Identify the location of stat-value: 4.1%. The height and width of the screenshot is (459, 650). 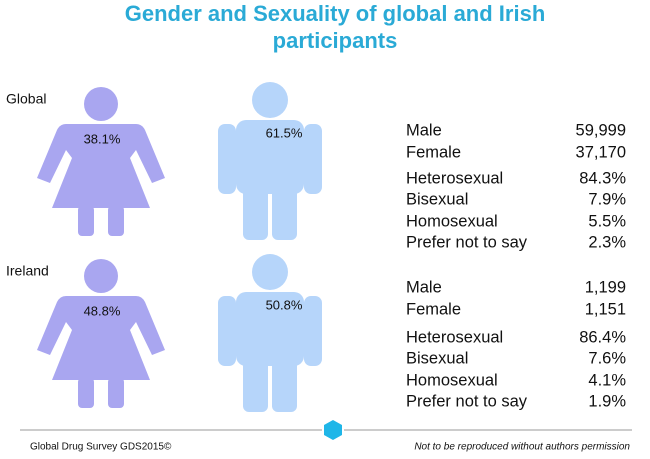
(607, 380).